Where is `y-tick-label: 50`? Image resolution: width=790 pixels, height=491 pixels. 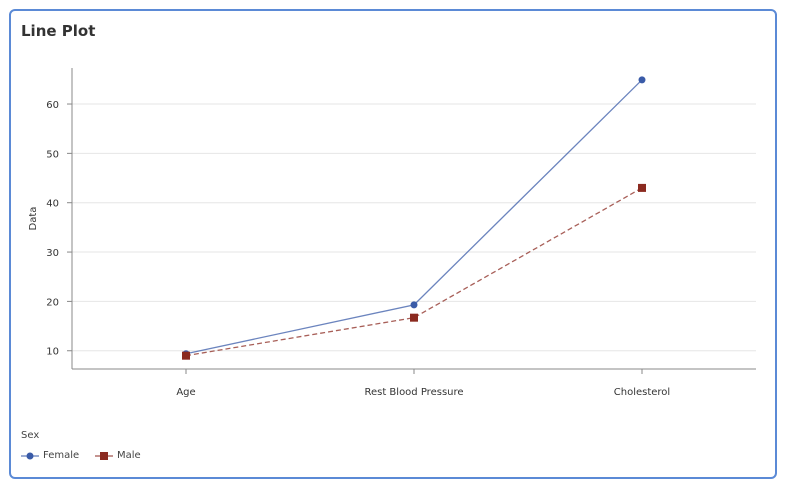 y-tick-label: 50 is located at coordinates (52, 154).